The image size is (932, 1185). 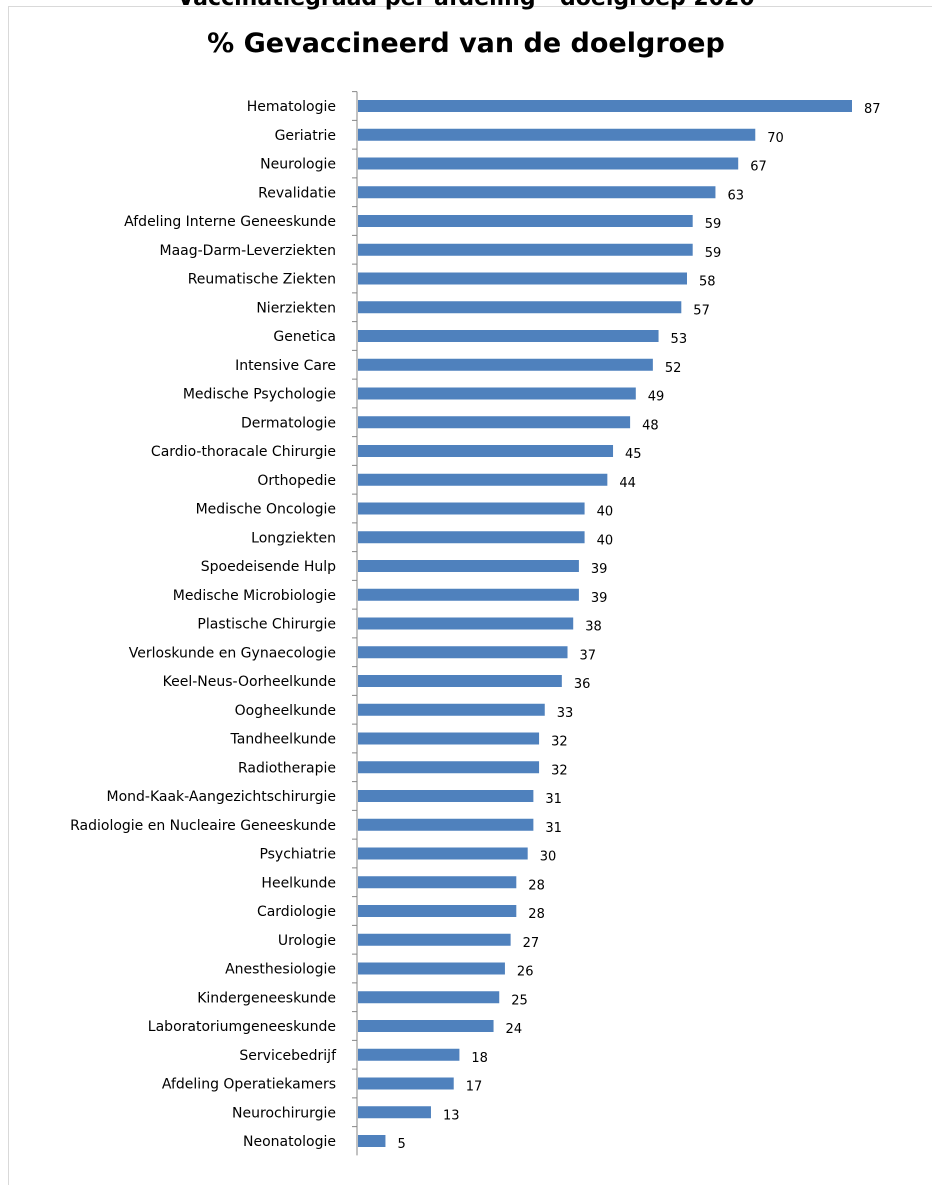 I want to click on value-label: 39, so click(x=599, y=569).